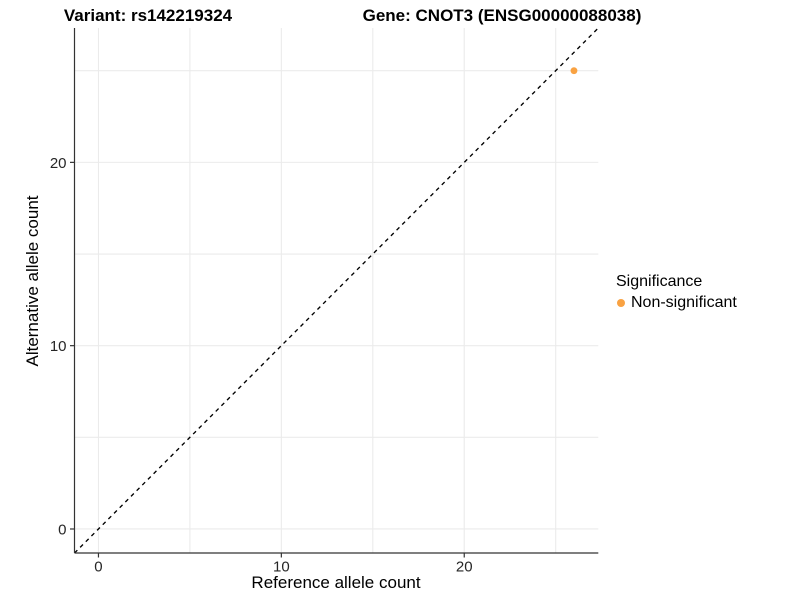 Image resolution: width=800 pixels, height=600 pixels. What do you see at coordinates (281, 567) in the screenshot?
I see `x-tick-label: 10` at bounding box center [281, 567].